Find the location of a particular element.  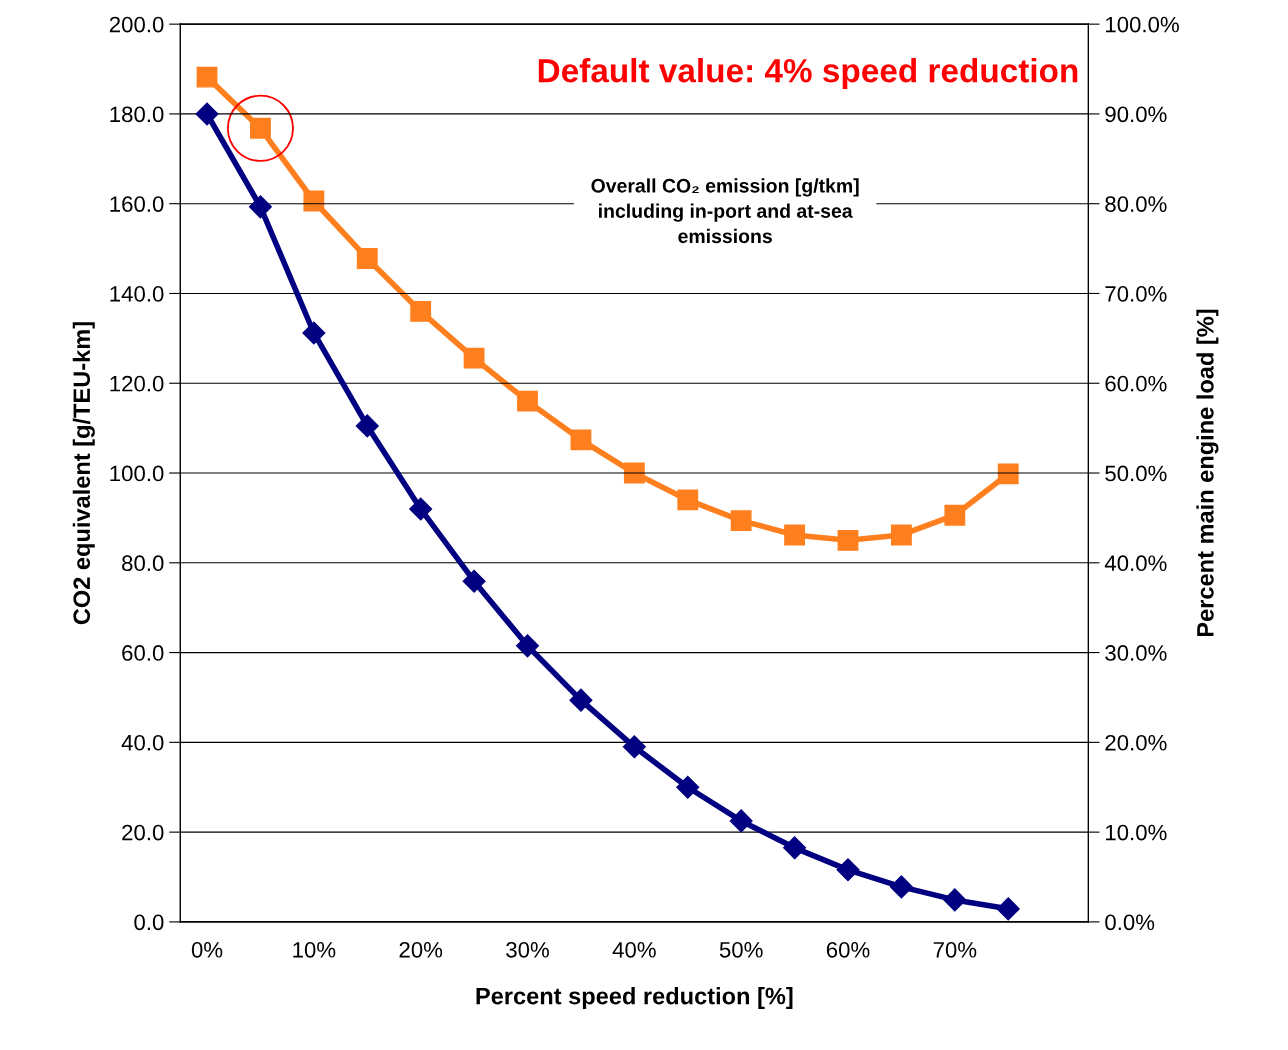

y-tick-label: 20.0 is located at coordinates (143, 832).